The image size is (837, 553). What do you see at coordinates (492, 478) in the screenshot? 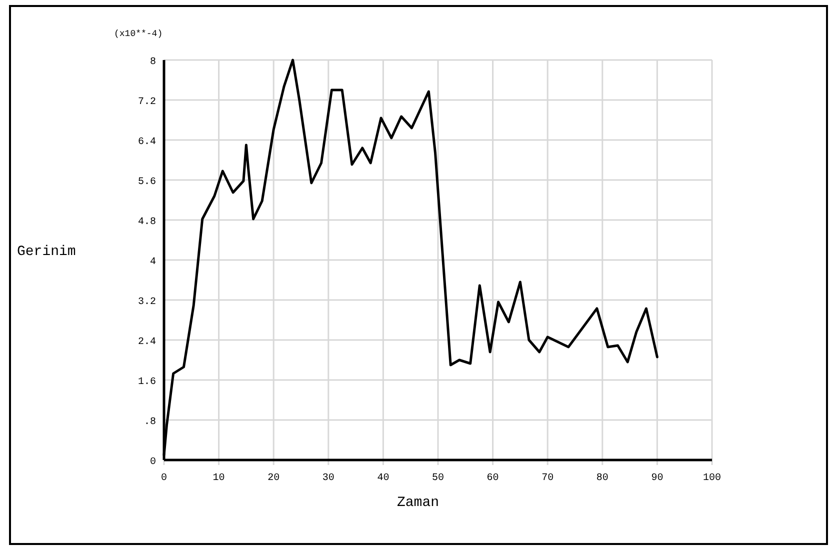
I see `x-tick-label: 60` at bounding box center [492, 478].